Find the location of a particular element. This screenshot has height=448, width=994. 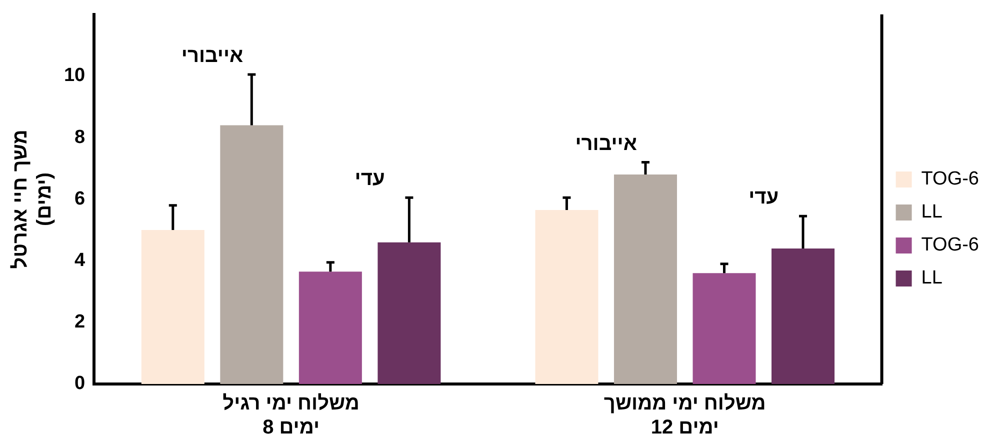

y-tick-label: 4 is located at coordinates (80, 261).